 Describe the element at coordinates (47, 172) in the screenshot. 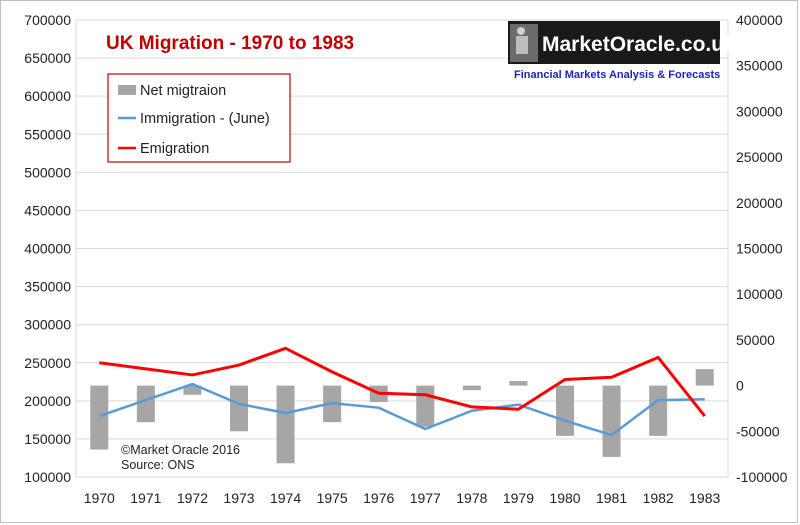

I see `left-tick-label: 500000` at that location.